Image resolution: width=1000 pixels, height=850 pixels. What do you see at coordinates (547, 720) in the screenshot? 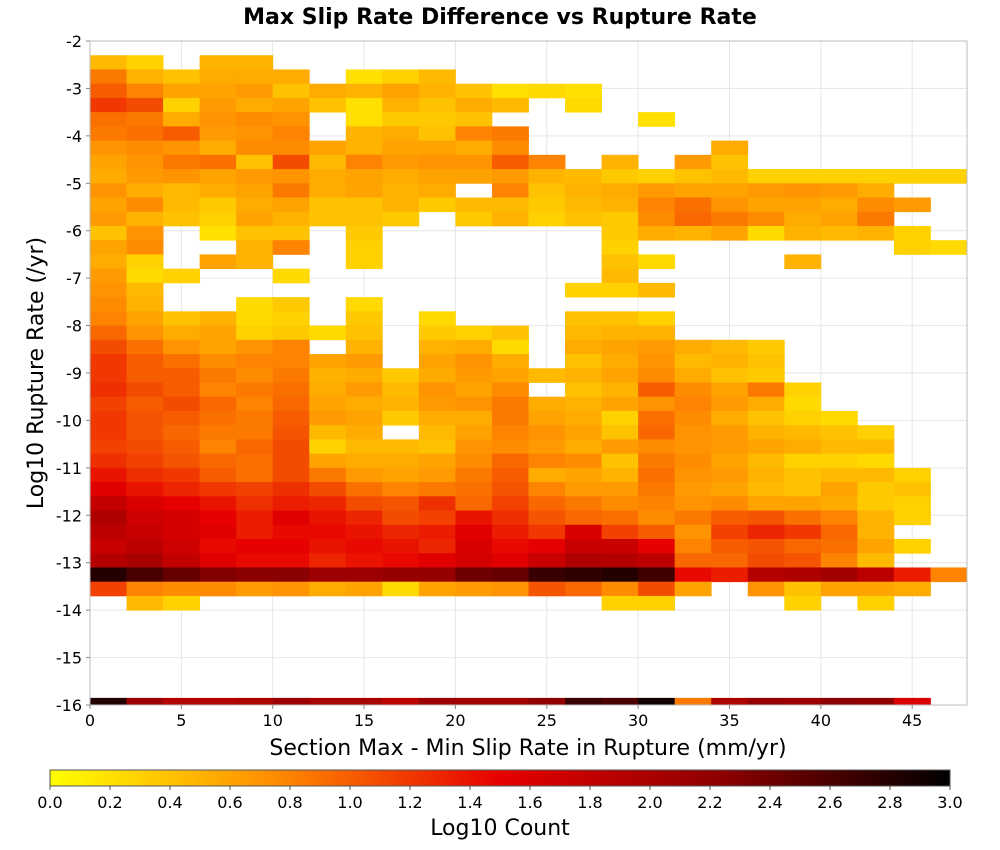
I see `x-tick-label: 25` at bounding box center [547, 720].